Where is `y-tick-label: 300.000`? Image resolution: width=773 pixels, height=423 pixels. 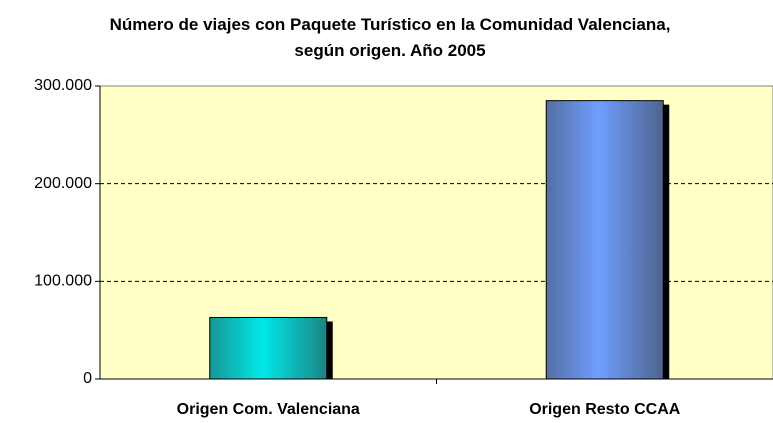 y-tick-label: 300.000 is located at coordinates (63, 85).